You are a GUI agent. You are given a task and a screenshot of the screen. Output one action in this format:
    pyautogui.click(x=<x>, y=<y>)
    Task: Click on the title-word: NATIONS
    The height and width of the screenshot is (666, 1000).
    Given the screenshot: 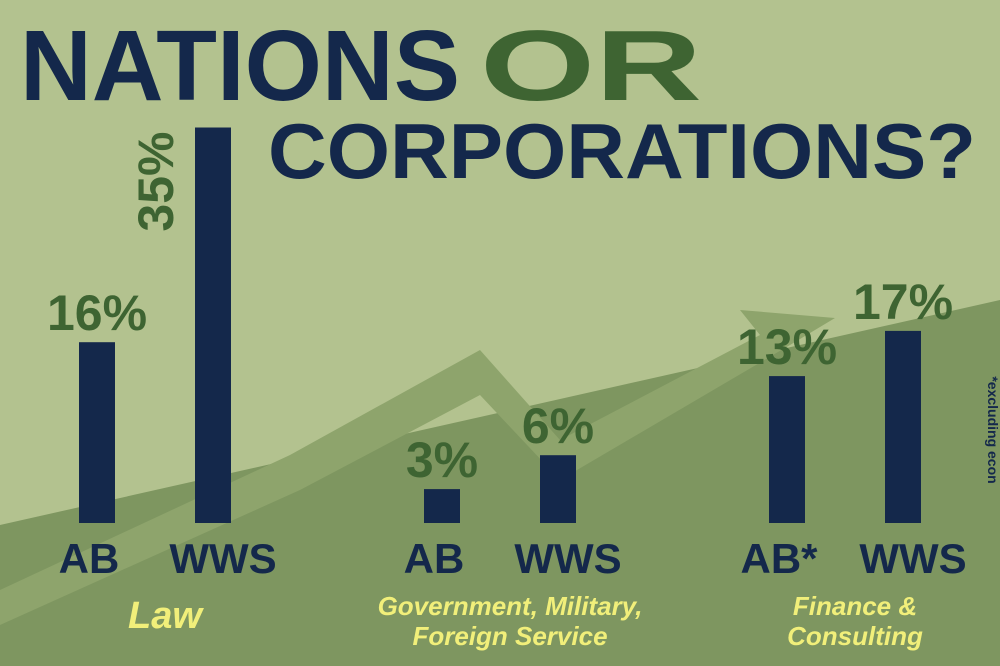 What is the action you would take?
    pyautogui.click(x=240, y=66)
    